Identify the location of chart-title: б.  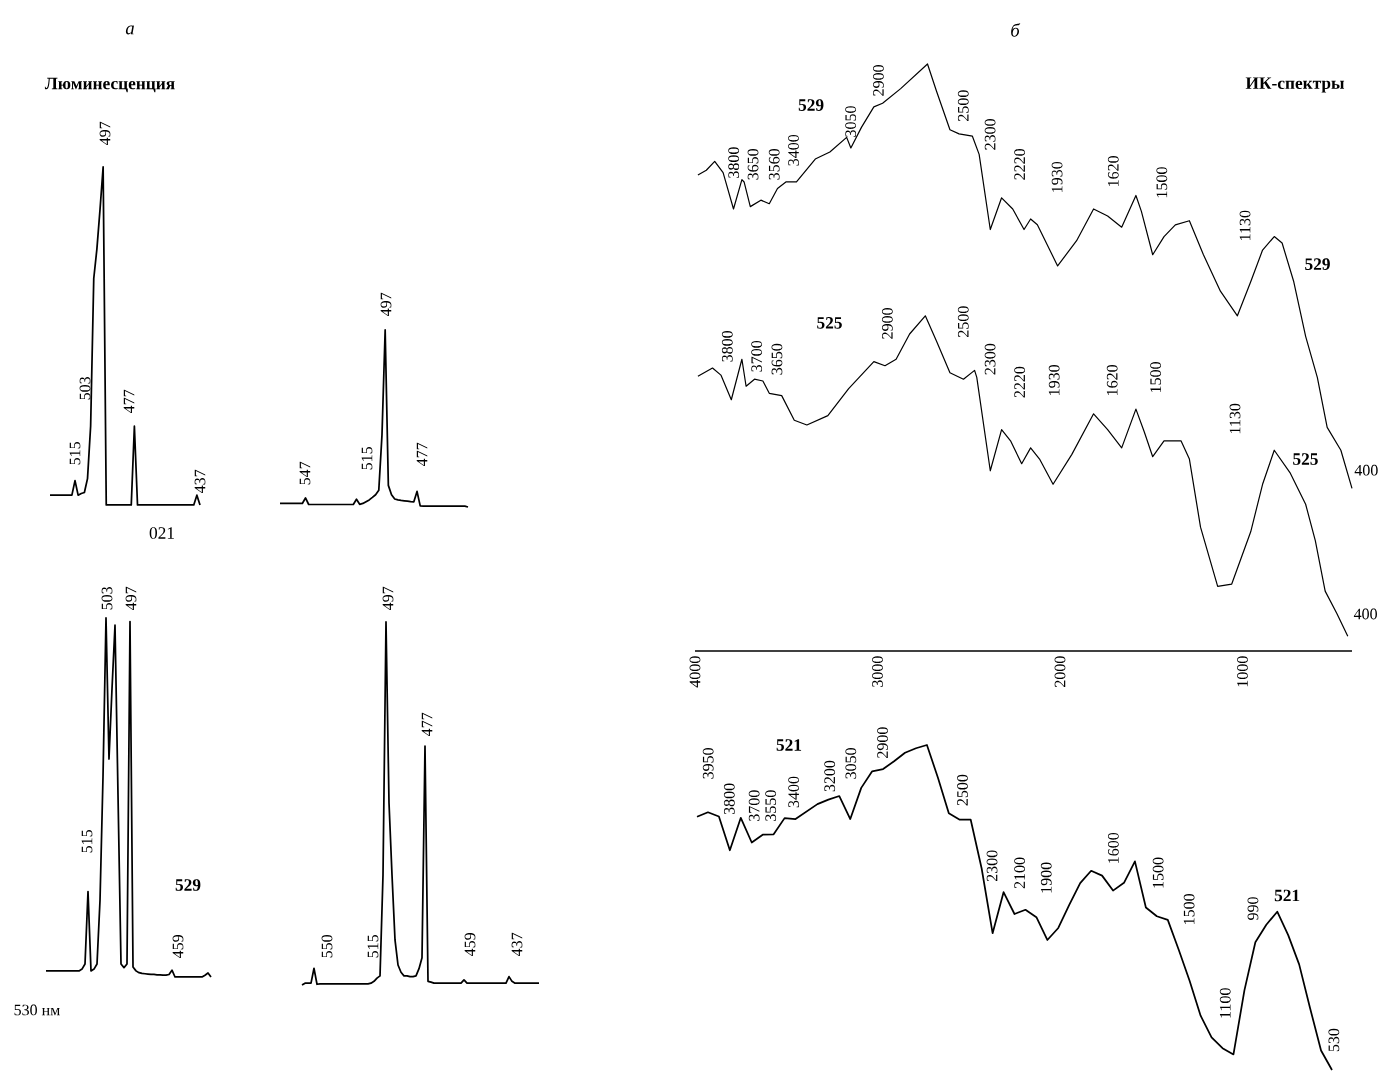
(1016, 30).